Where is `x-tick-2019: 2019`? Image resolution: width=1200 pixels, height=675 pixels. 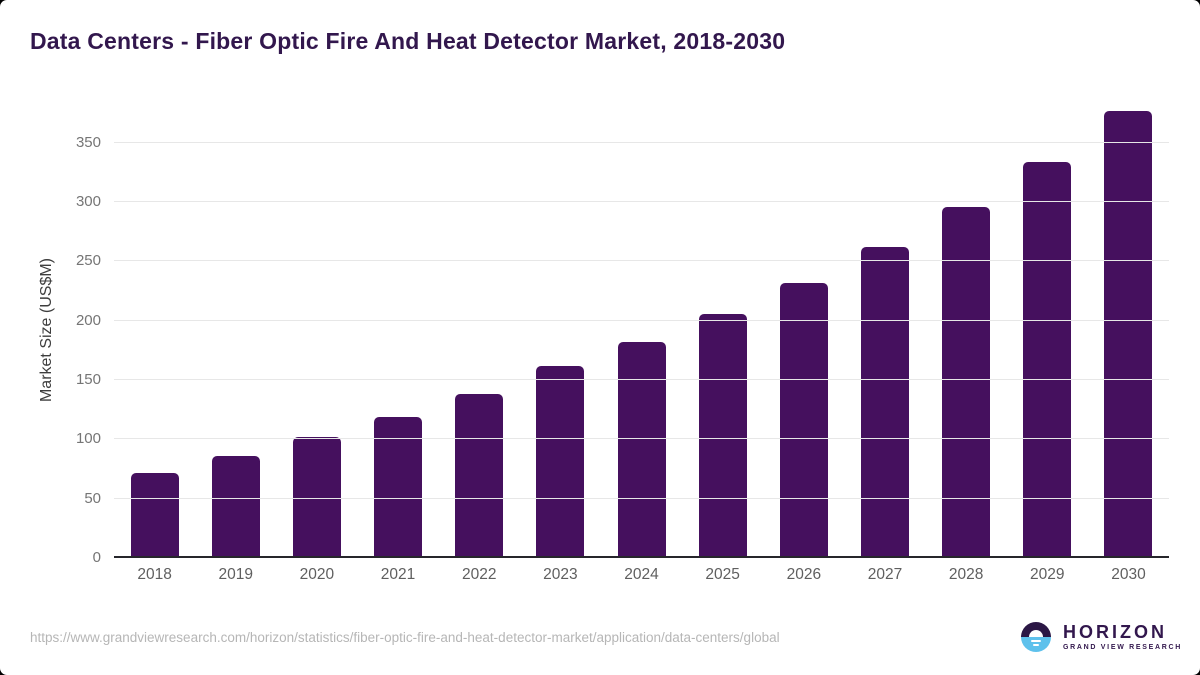 x-tick-2019: 2019 is located at coordinates (235, 574).